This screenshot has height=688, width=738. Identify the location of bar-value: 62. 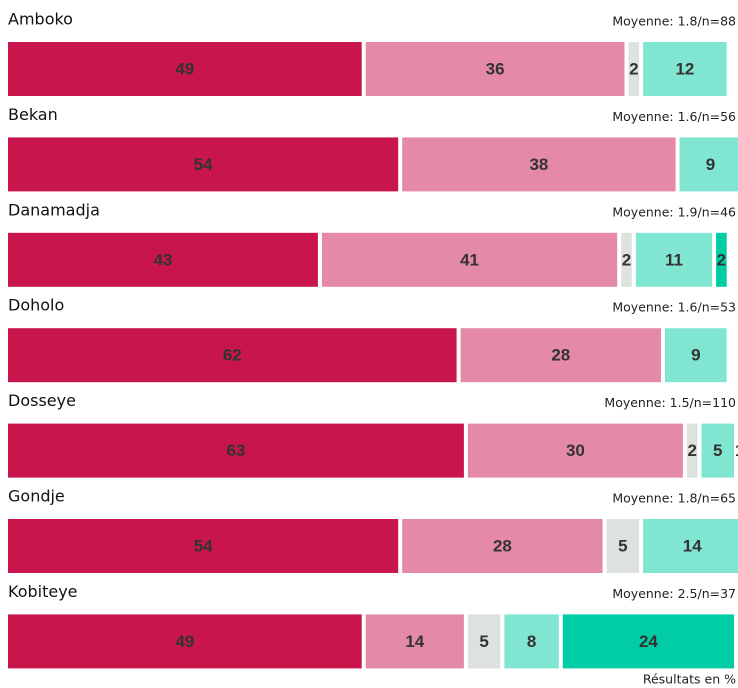
(232, 355).